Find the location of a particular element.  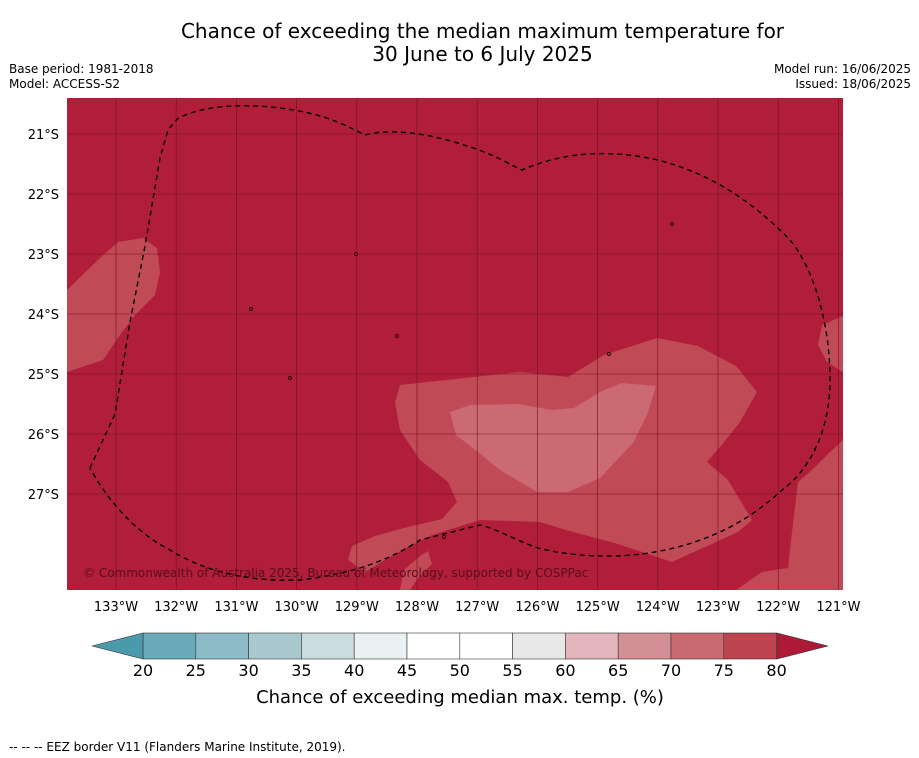

latitude-label: 27°S is located at coordinates (43, 495).